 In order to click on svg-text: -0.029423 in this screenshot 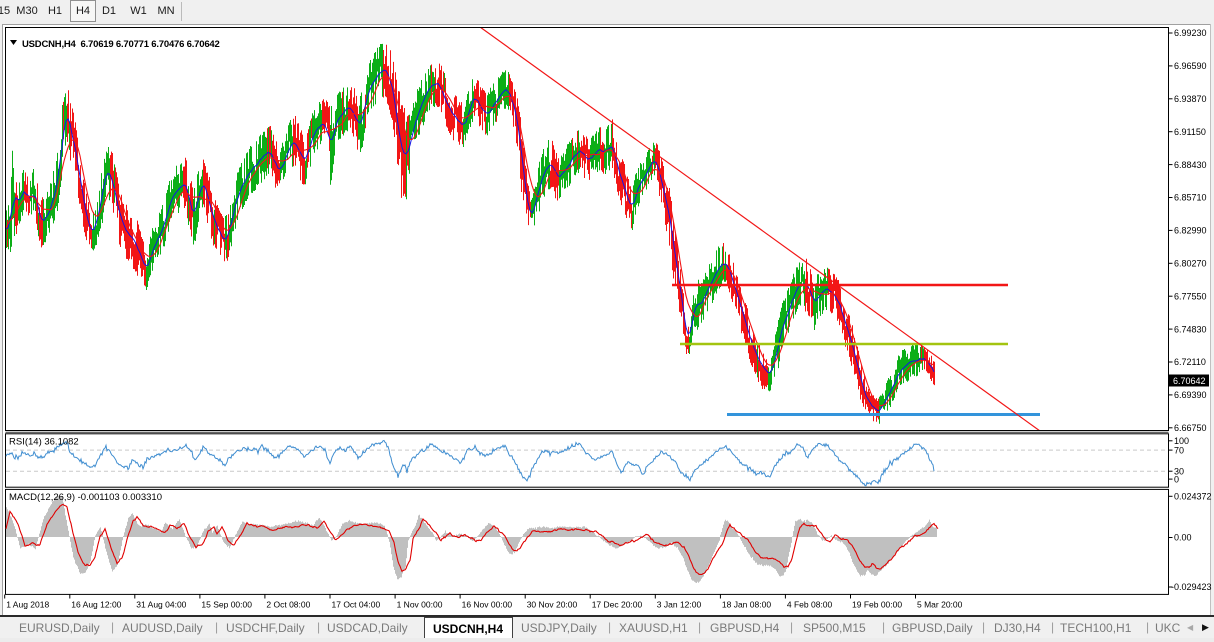, I will do `click(1191, 587)`.